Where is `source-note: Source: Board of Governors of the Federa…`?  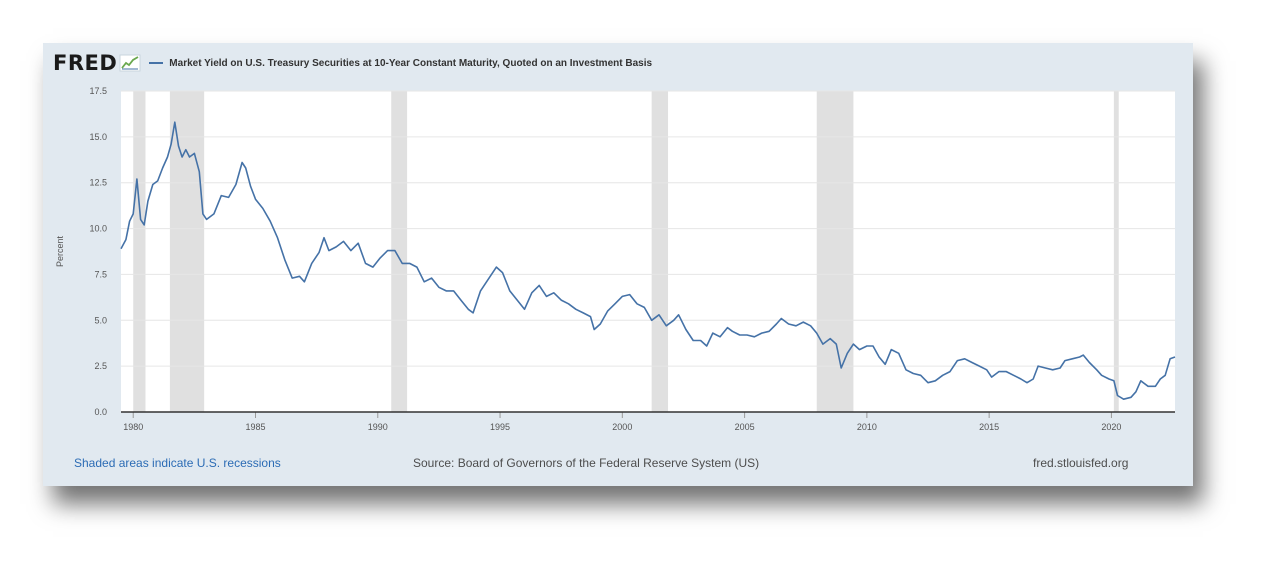 source-note: Source: Board of Governors of the Federa… is located at coordinates (586, 463).